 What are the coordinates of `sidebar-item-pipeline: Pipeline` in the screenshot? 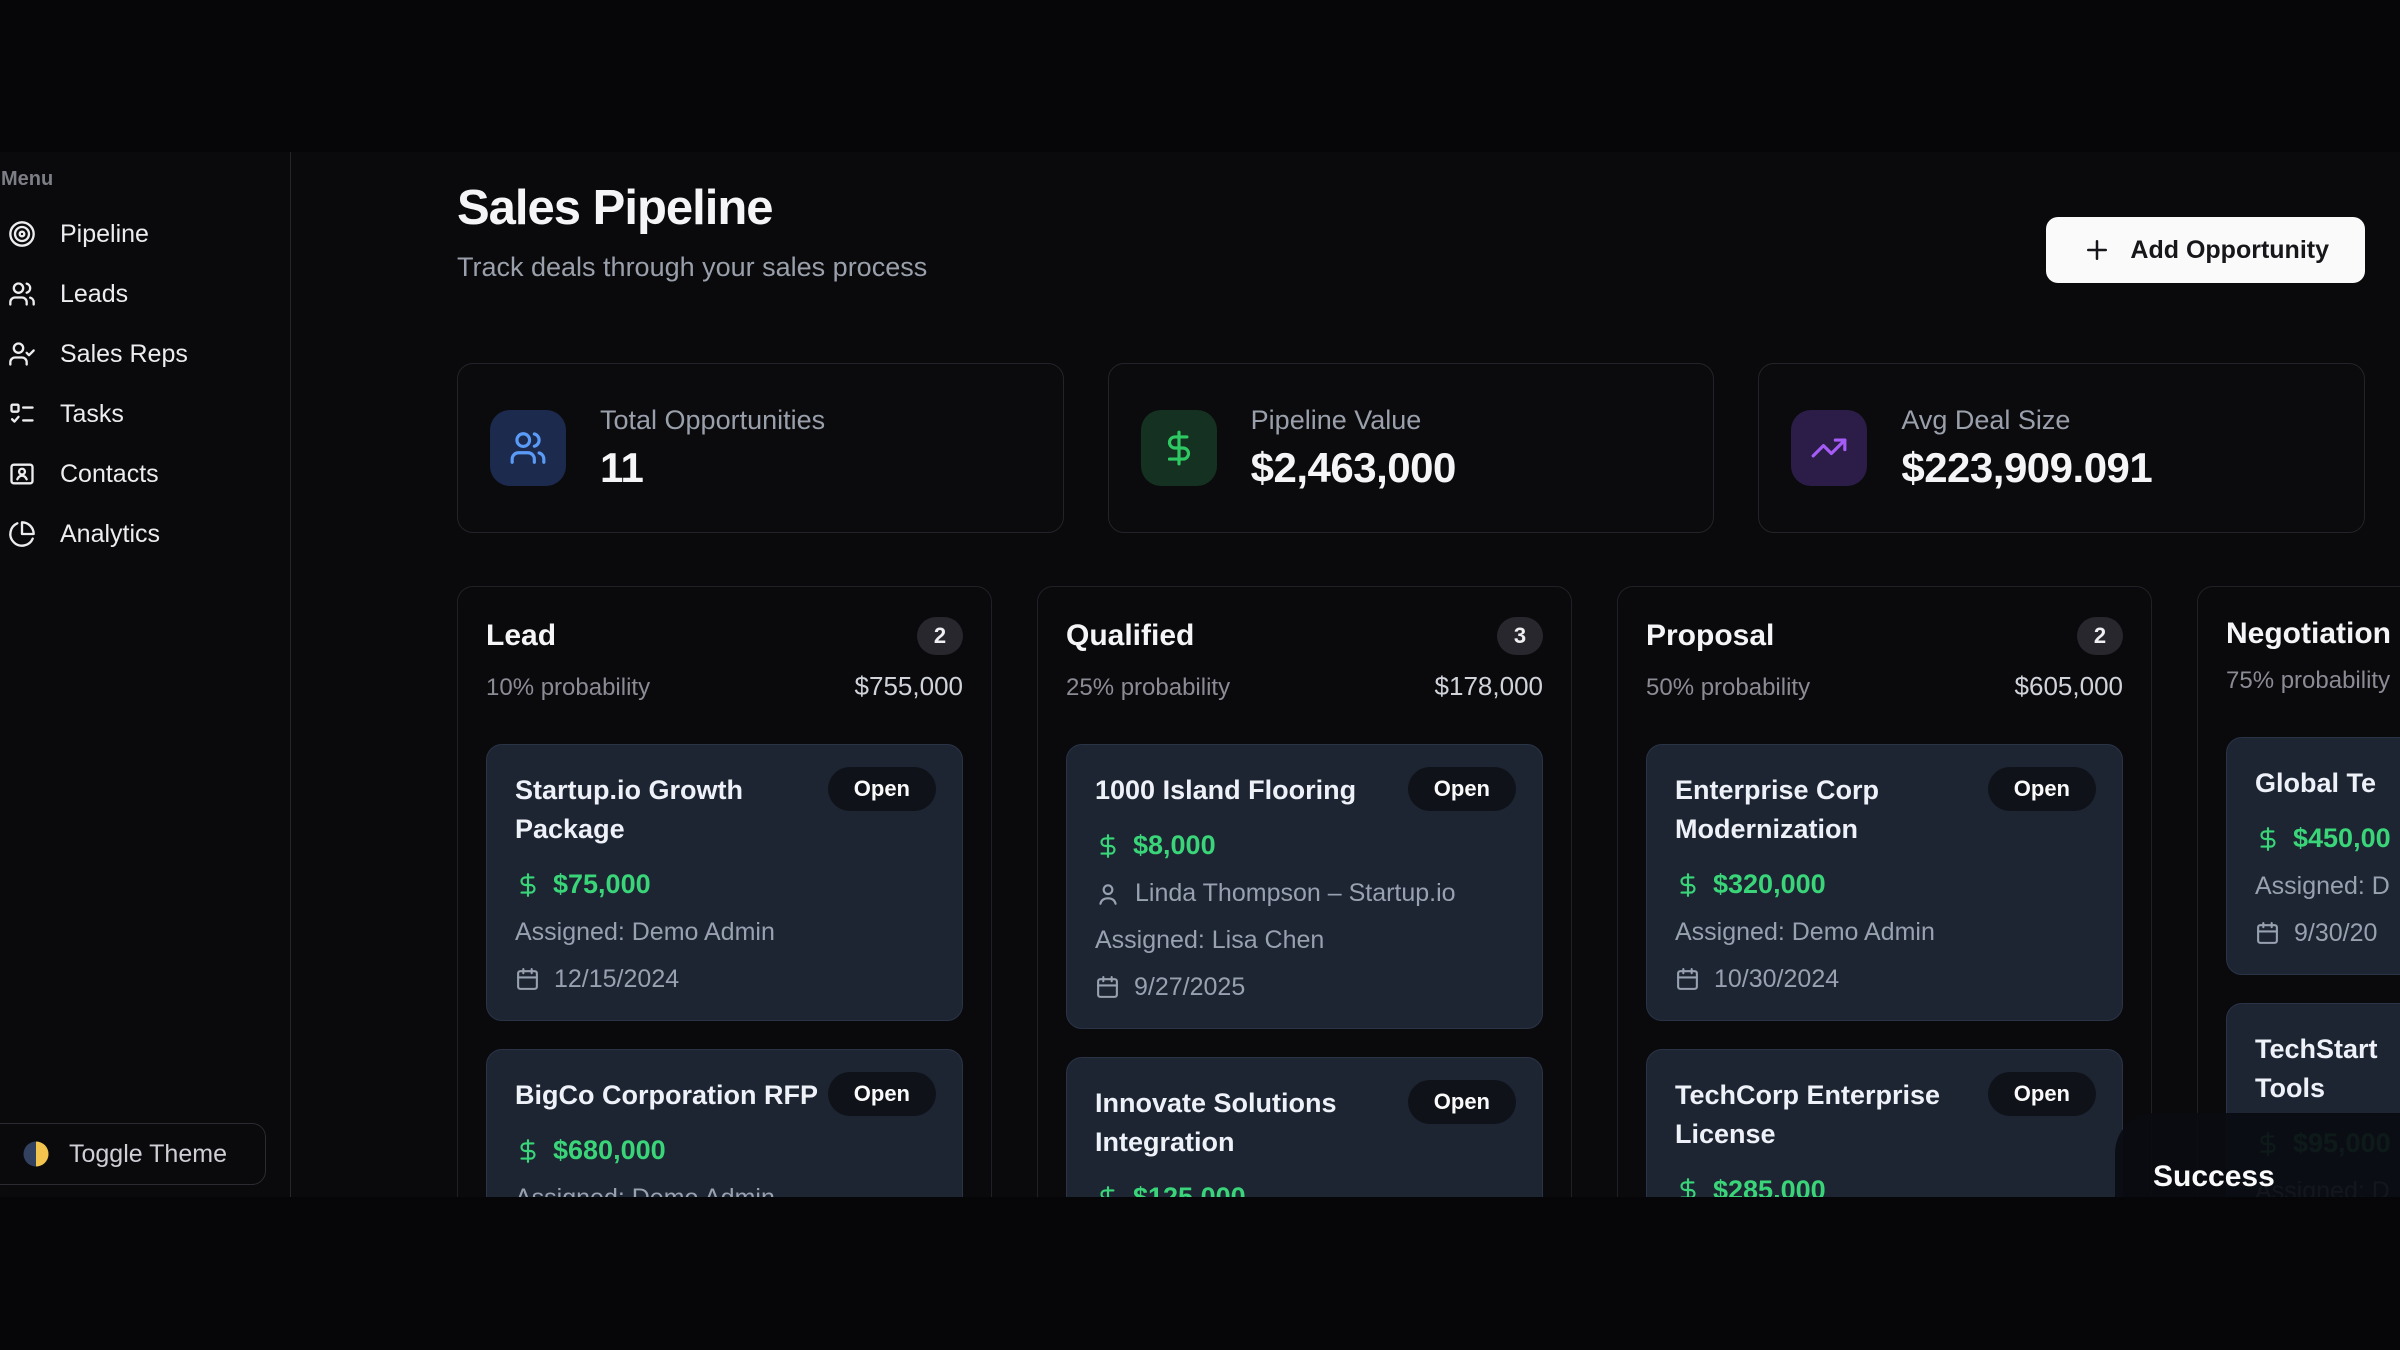 It's located at (145, 234).